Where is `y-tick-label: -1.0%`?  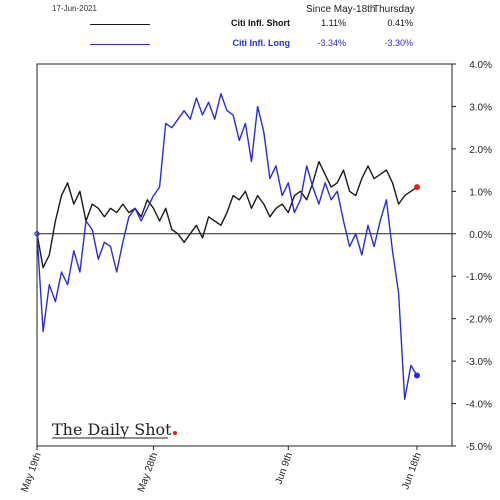
y-tick-label: -1.0% is located at coordinates (479, 277).